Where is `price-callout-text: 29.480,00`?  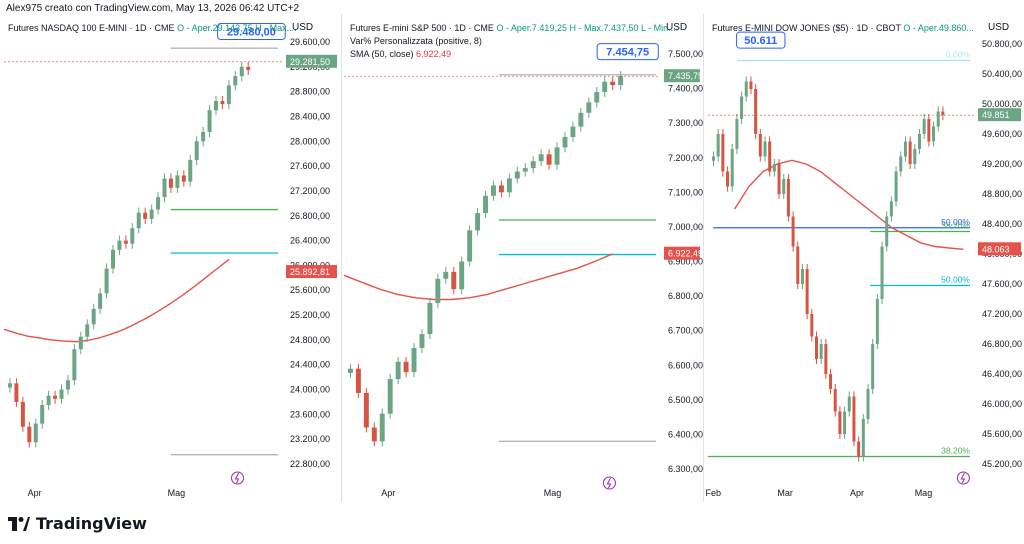 price-callout-text: 29.480,00 is located at coordinates (251, 32).